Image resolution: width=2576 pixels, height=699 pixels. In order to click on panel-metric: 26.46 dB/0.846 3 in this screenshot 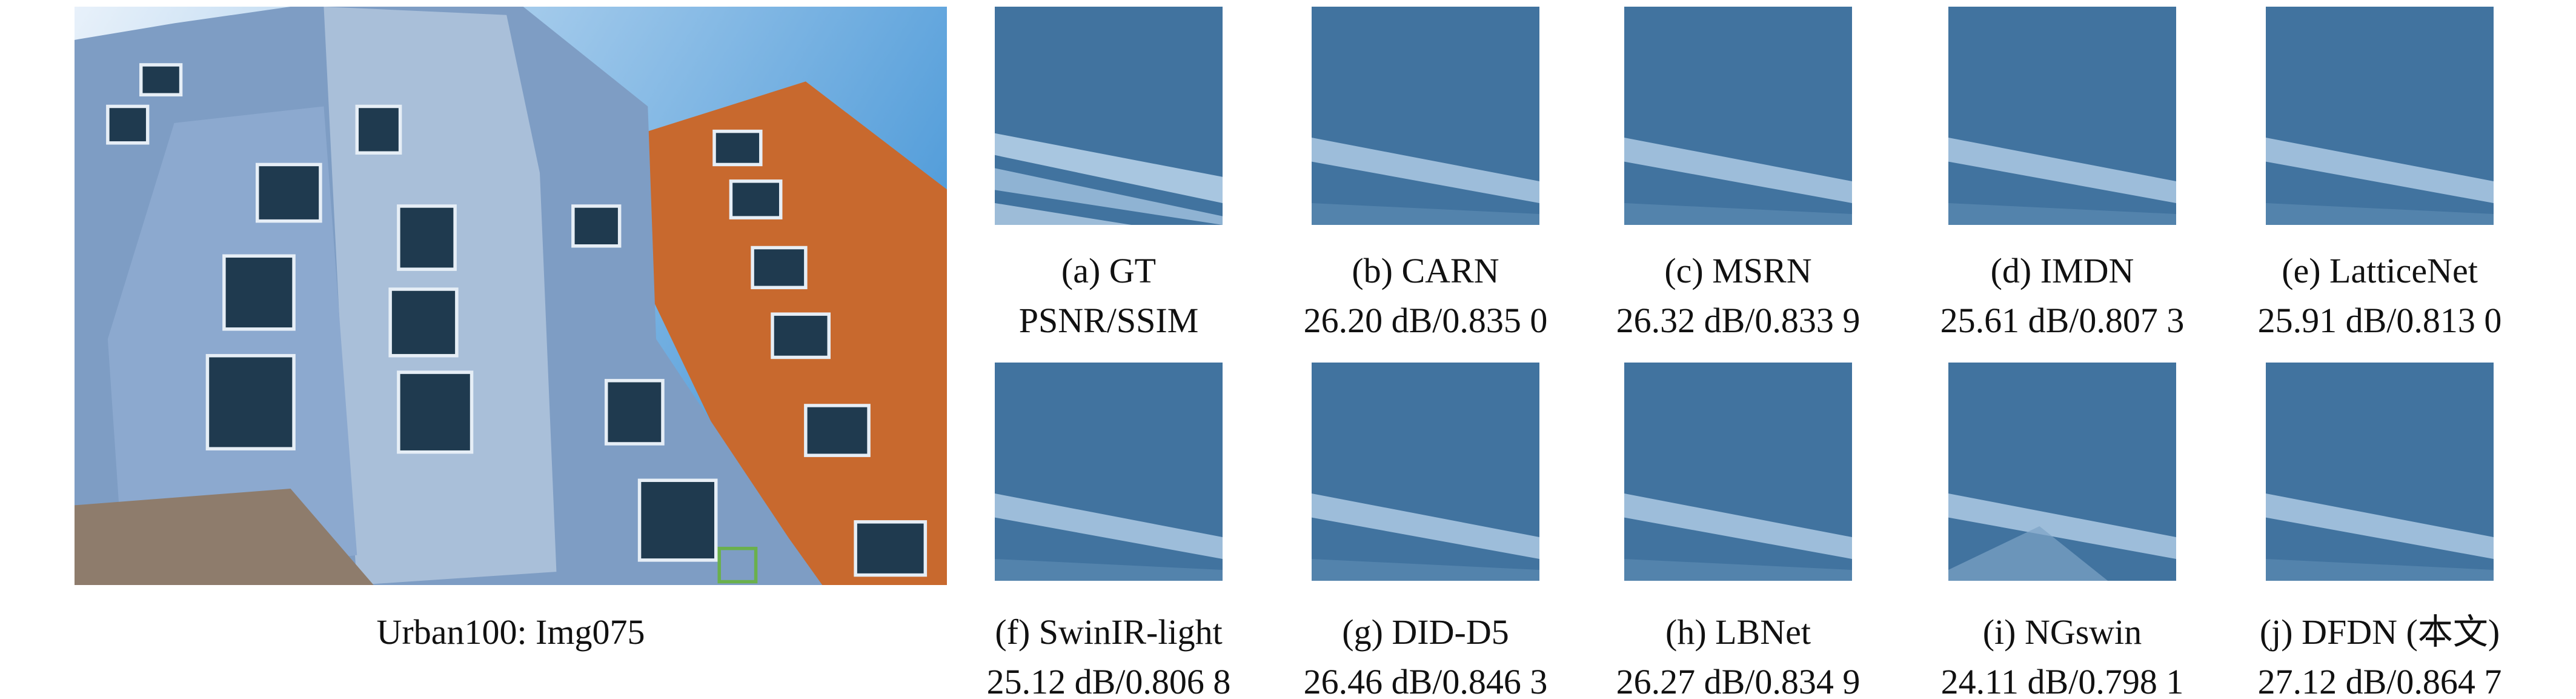, I will do `click(1425, 680)`.